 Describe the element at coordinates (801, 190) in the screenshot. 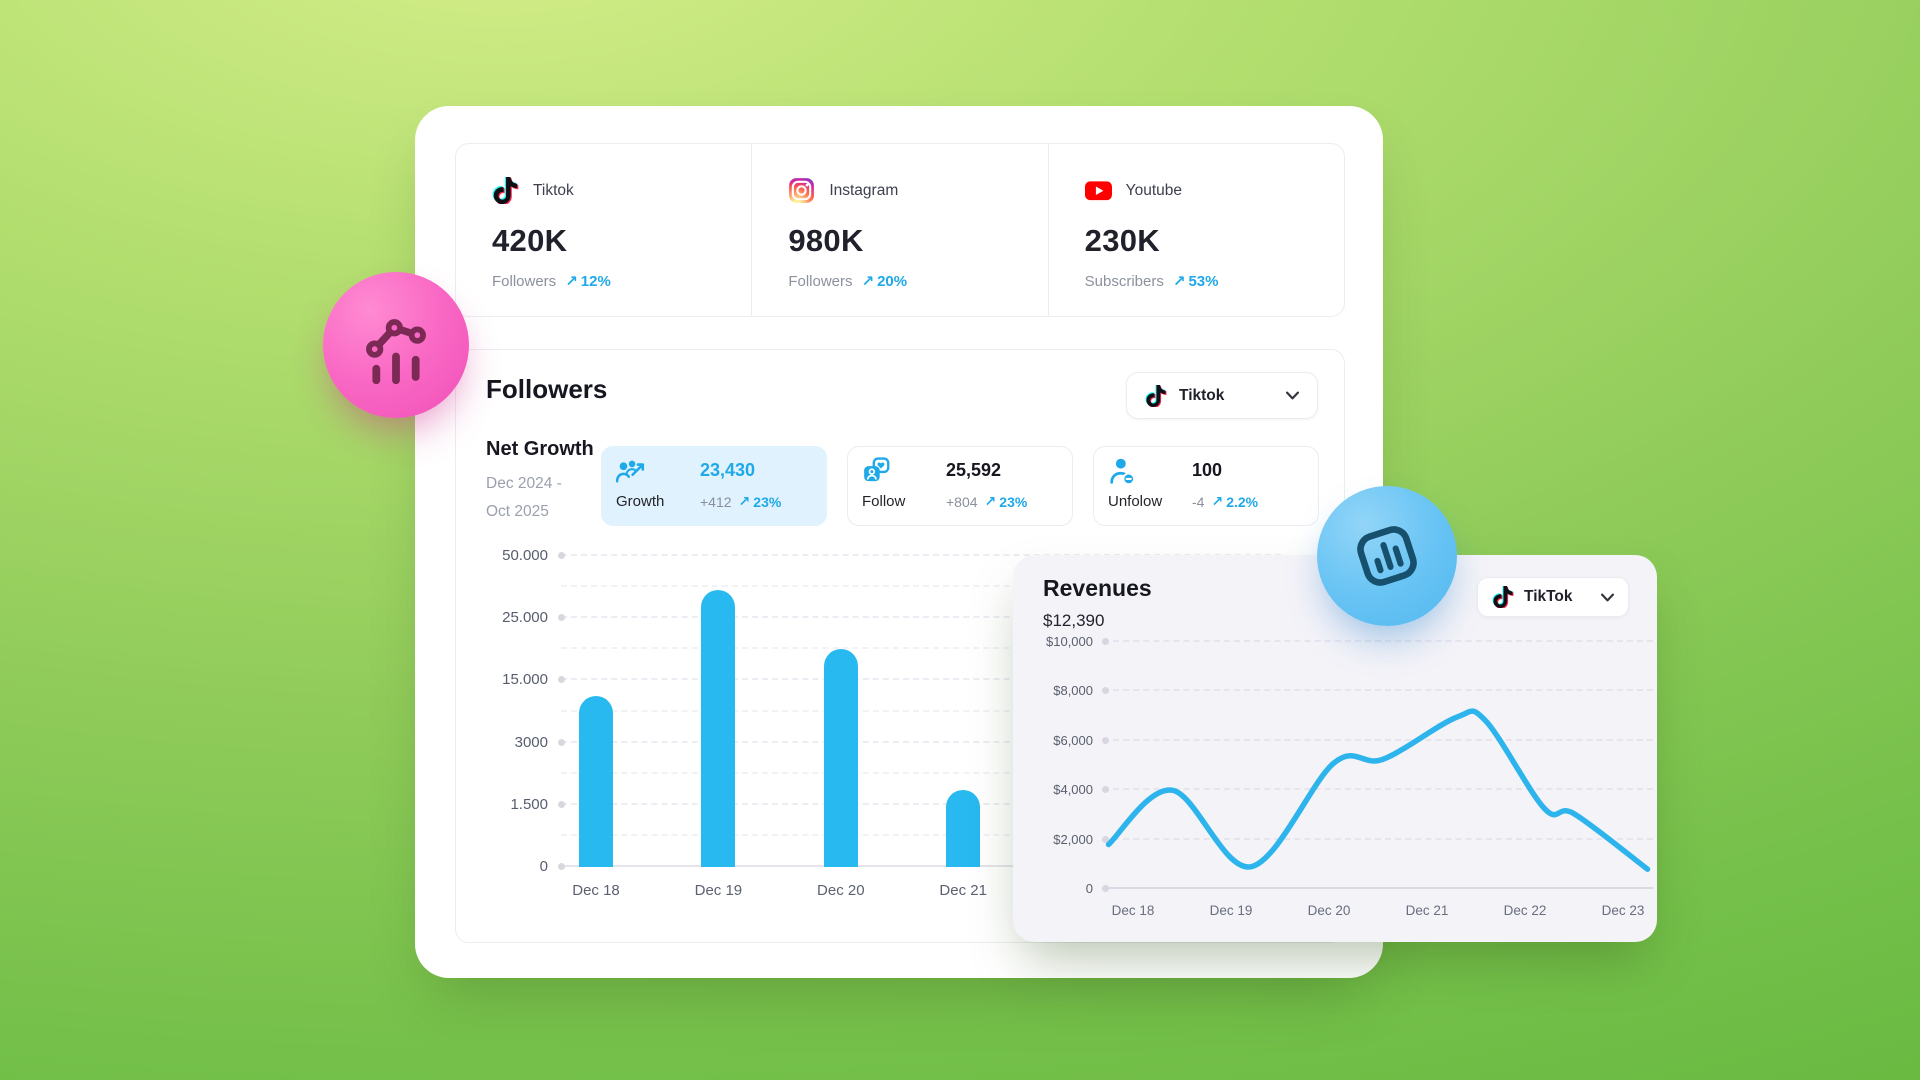

I see `instagram-icon` at that location.